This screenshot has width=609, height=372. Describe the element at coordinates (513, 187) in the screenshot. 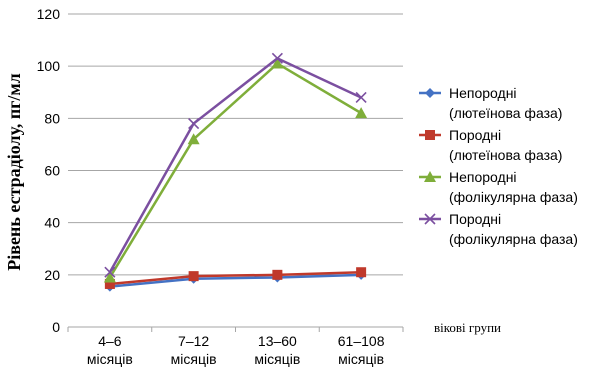

I see `legend-label: Непородні (фолікулярна фаза)` at that location.